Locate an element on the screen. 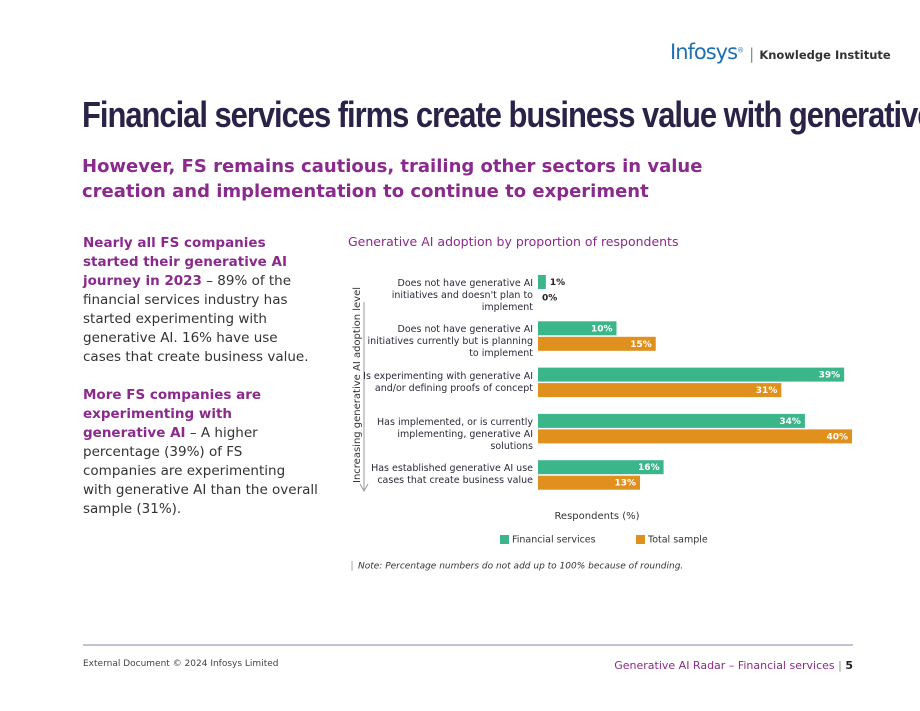 Image resolution: width=920 pixels, height=711 pixels. logo-text: Infosys is located at coordinates (704, 52).